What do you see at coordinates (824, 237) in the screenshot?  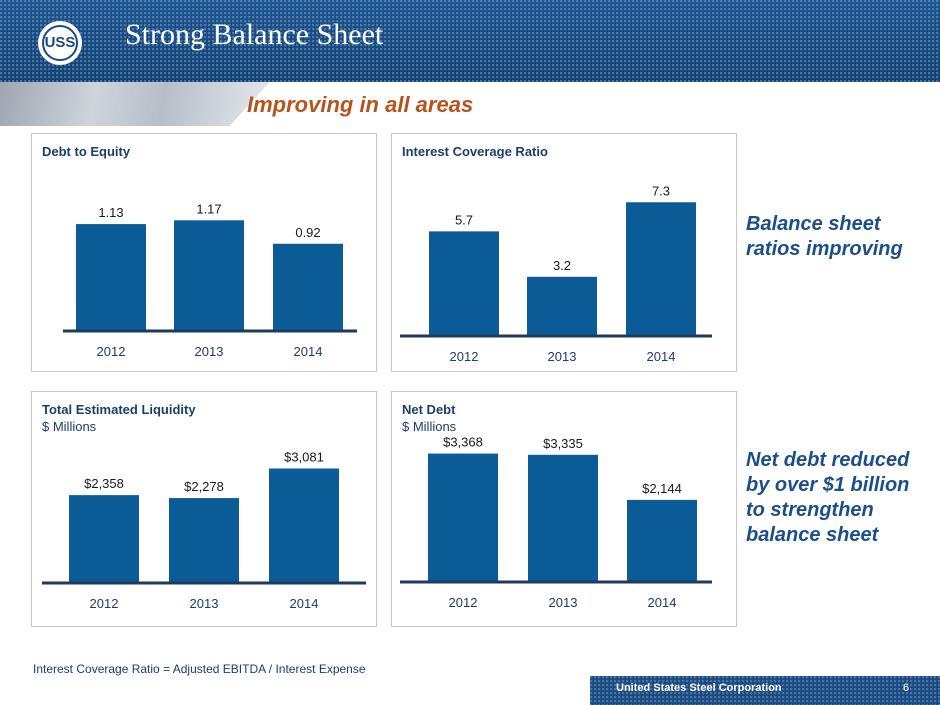 I see `callout-balance-sheet: Balance sheet ratios improving` at bounding box center [824, 237].